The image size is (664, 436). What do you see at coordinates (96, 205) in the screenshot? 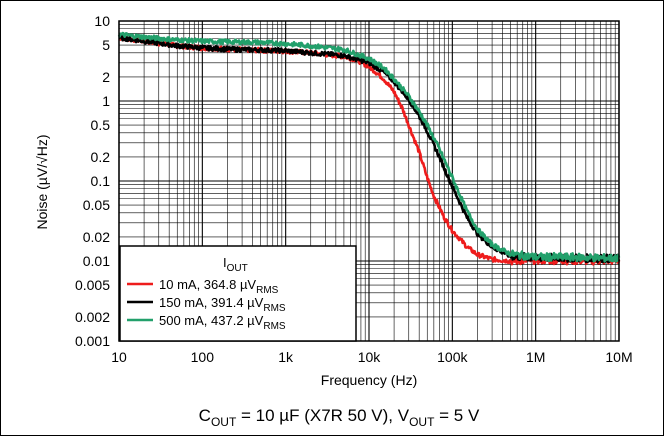
I see `y-tick-label: 0.05` at bounding box center [96, 205].